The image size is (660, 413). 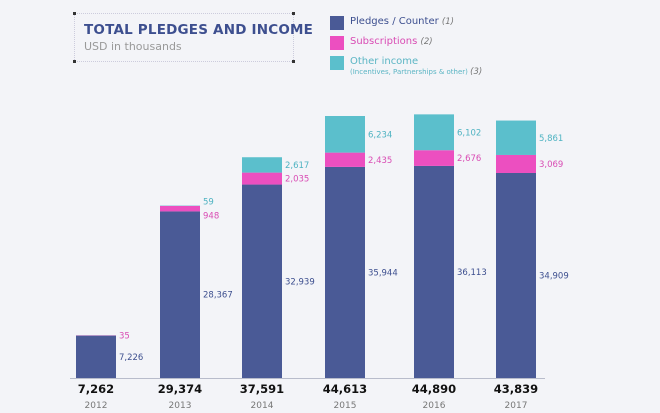 What do you see at coordinates (262, 406) in the screenshot?
I see `x-tick-label: 2014` at bounding box center [262, 406].